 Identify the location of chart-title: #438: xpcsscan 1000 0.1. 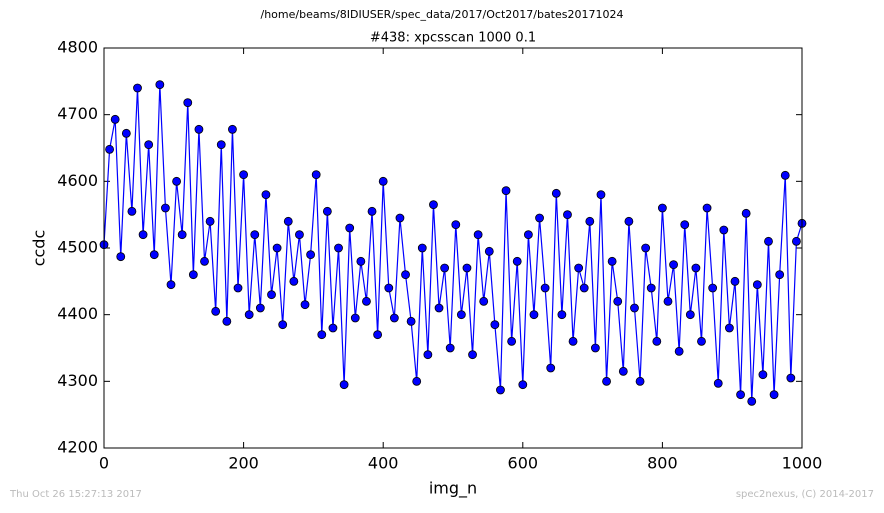
(453, 38).